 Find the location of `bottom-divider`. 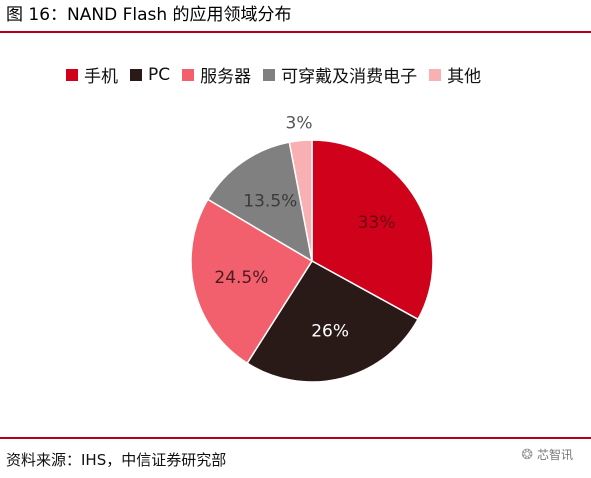

bottom-divider is located at coordinates (295, 438).